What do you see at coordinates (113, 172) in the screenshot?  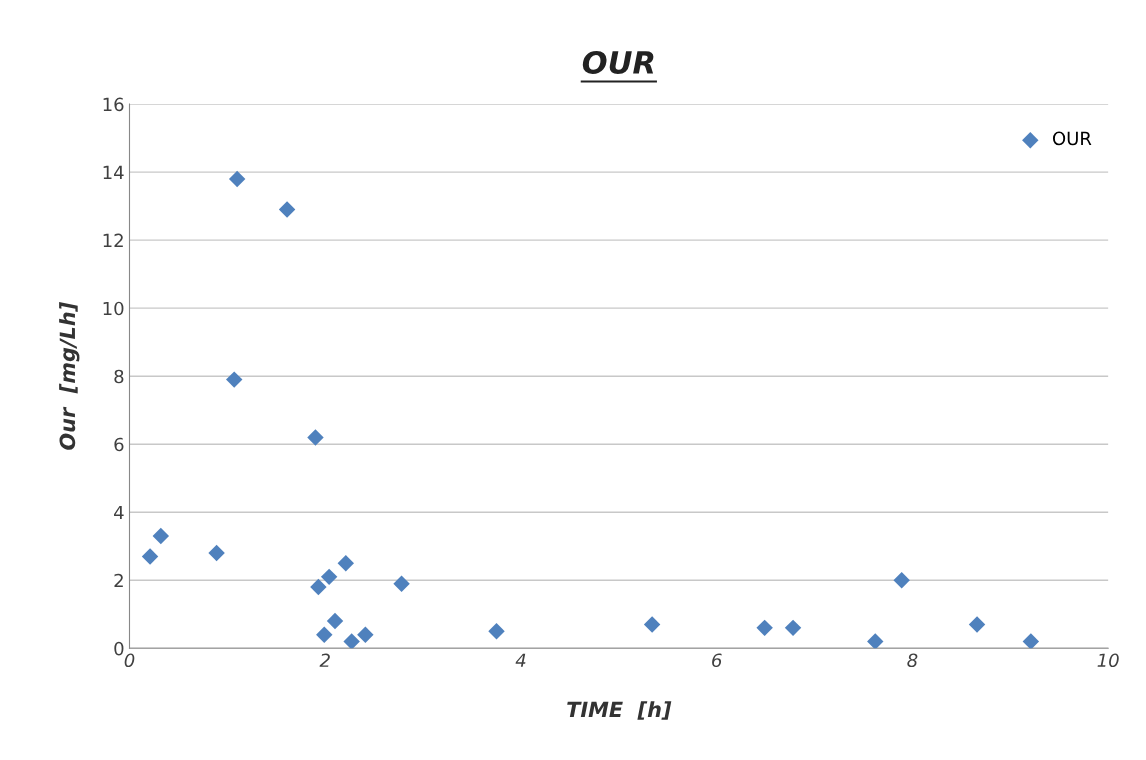 I see `y-tick-label: 14` at bounding box center [113, 172].